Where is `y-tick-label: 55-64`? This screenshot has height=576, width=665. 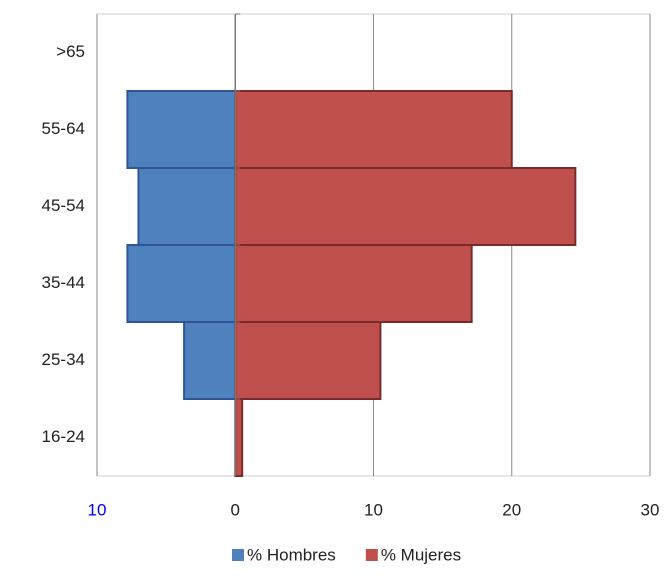 y-tick-label: 55-64 is located at coordinates (63, 128).